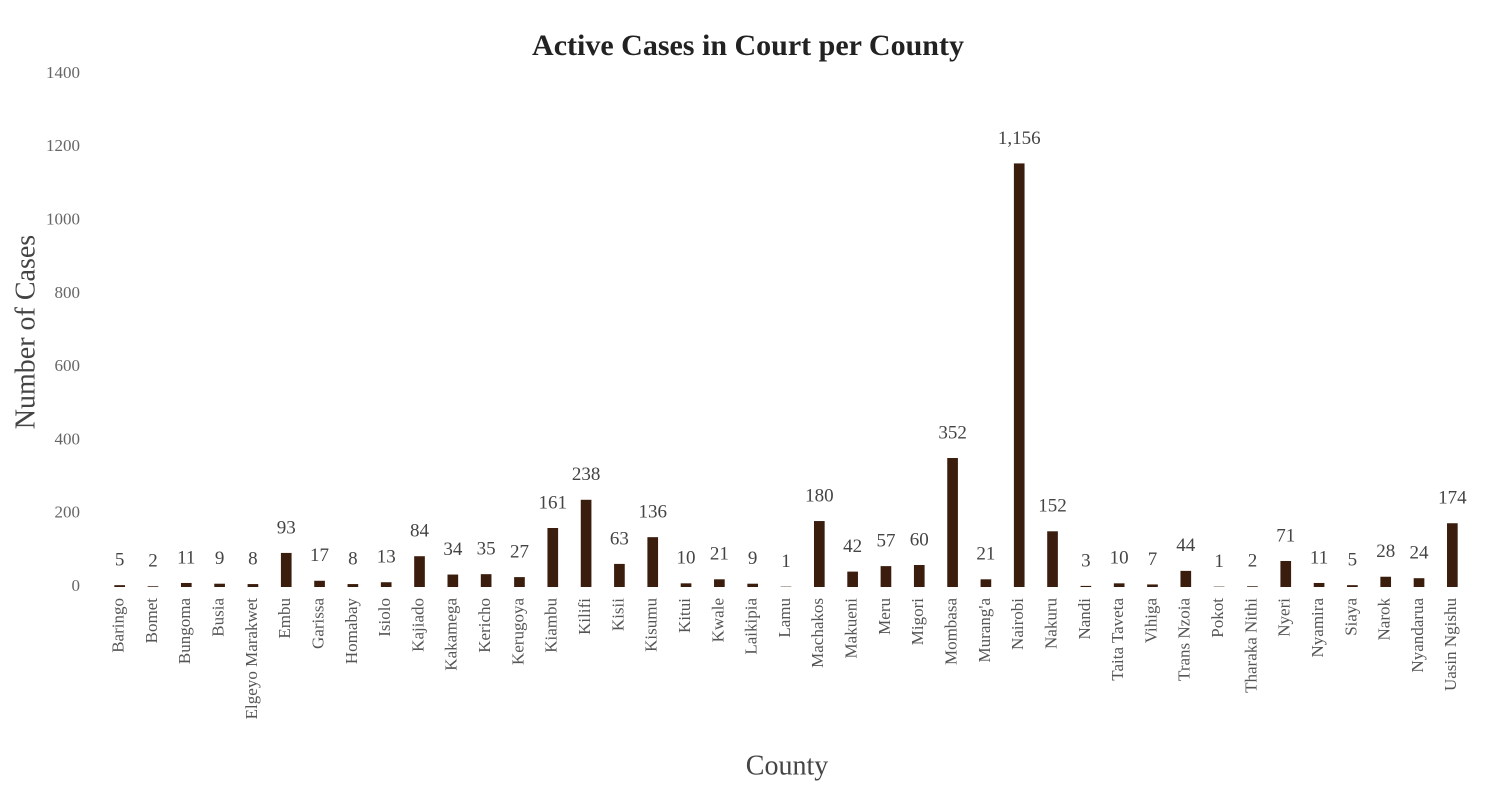 The image size is (1502, 786). Describe the element at coordinates (1253, 561) in the screenshot. I see `value-label: 2` at that location.